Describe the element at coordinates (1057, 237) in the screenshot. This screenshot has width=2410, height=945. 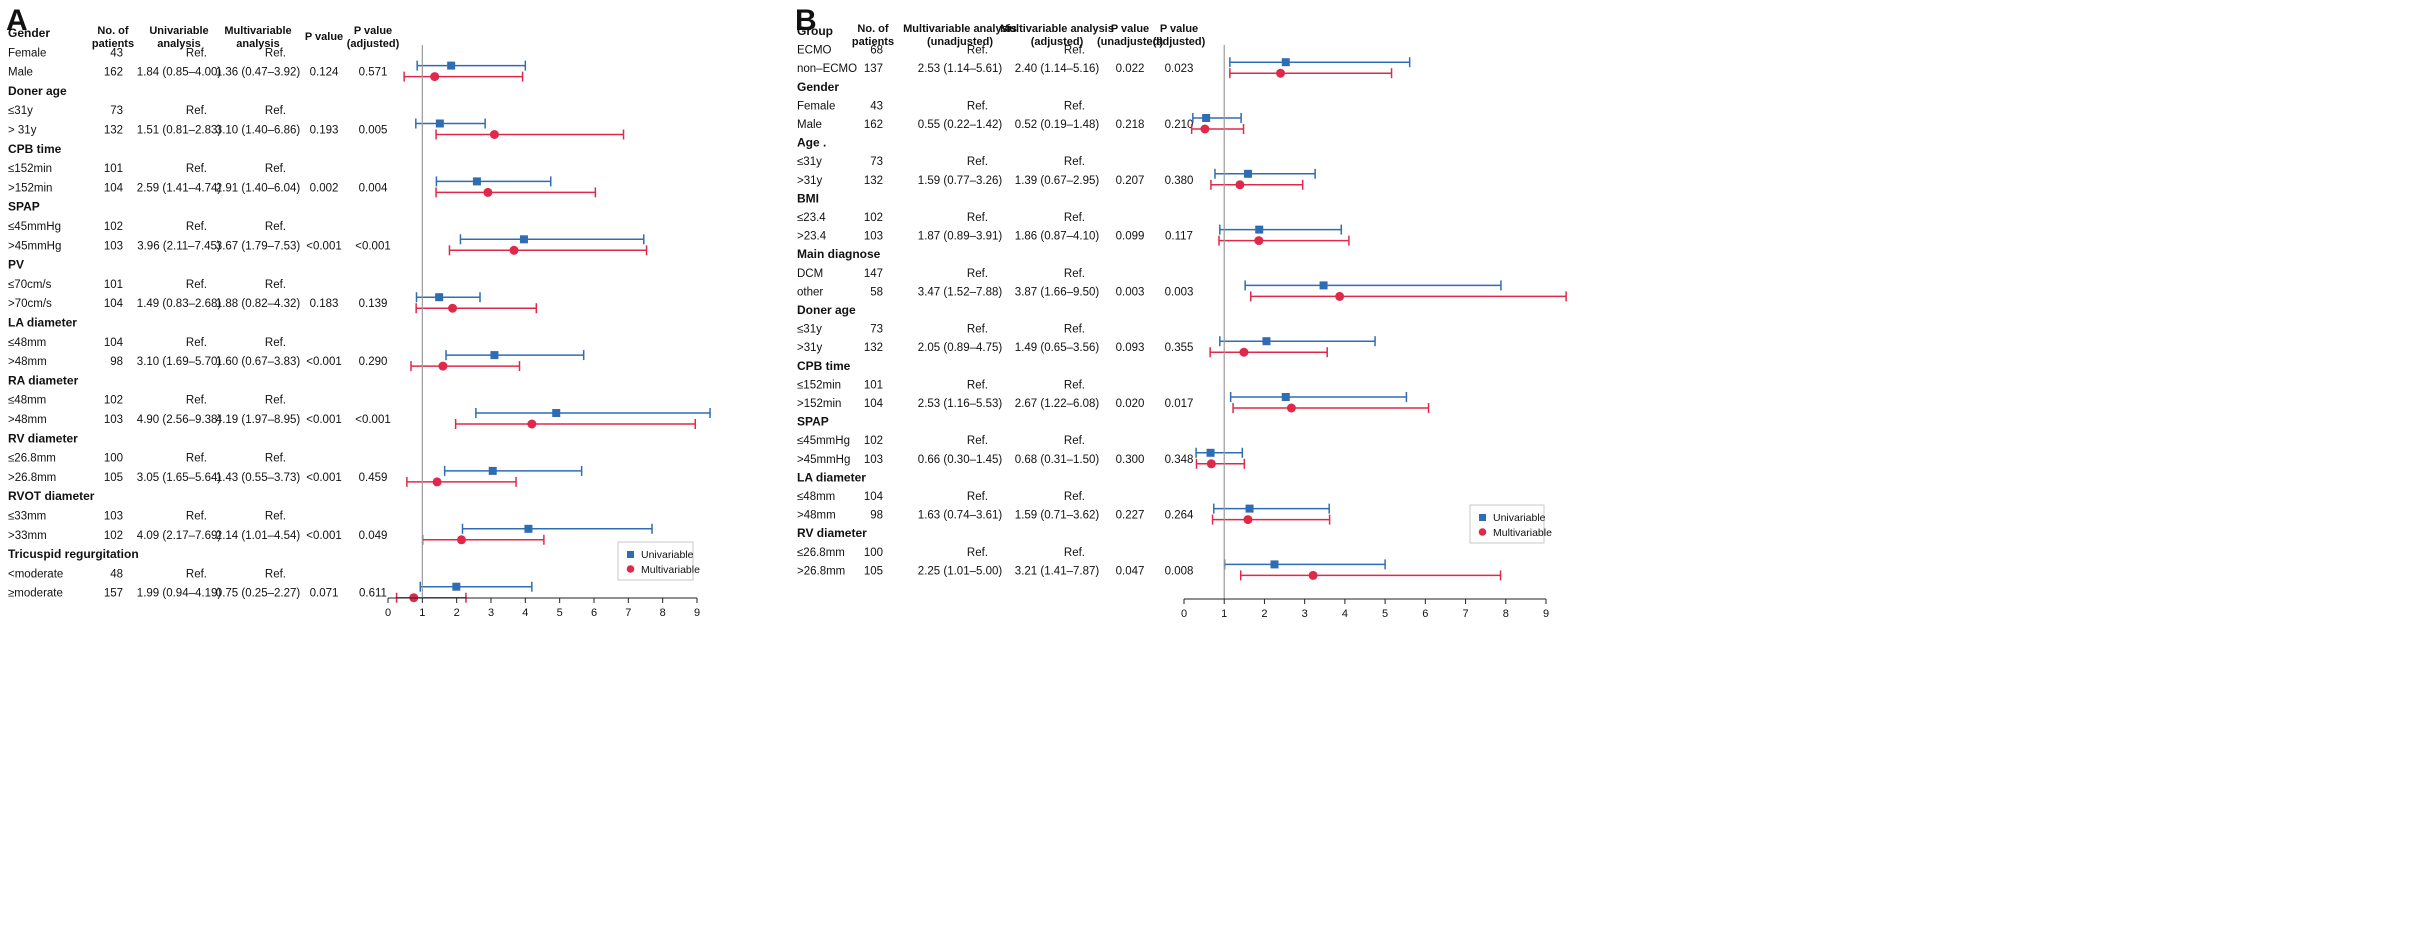
I see `estimate-2: 1.86 (0.87–4.10)` at that location.